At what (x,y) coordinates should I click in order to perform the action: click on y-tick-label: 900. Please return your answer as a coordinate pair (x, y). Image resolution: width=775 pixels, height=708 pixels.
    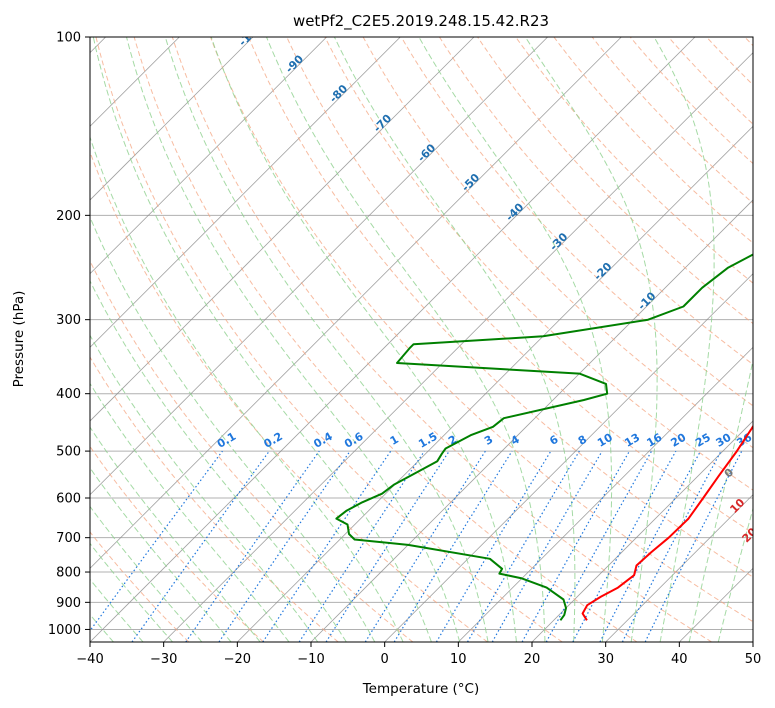
    Looking at the image, I should click on (68, 603).